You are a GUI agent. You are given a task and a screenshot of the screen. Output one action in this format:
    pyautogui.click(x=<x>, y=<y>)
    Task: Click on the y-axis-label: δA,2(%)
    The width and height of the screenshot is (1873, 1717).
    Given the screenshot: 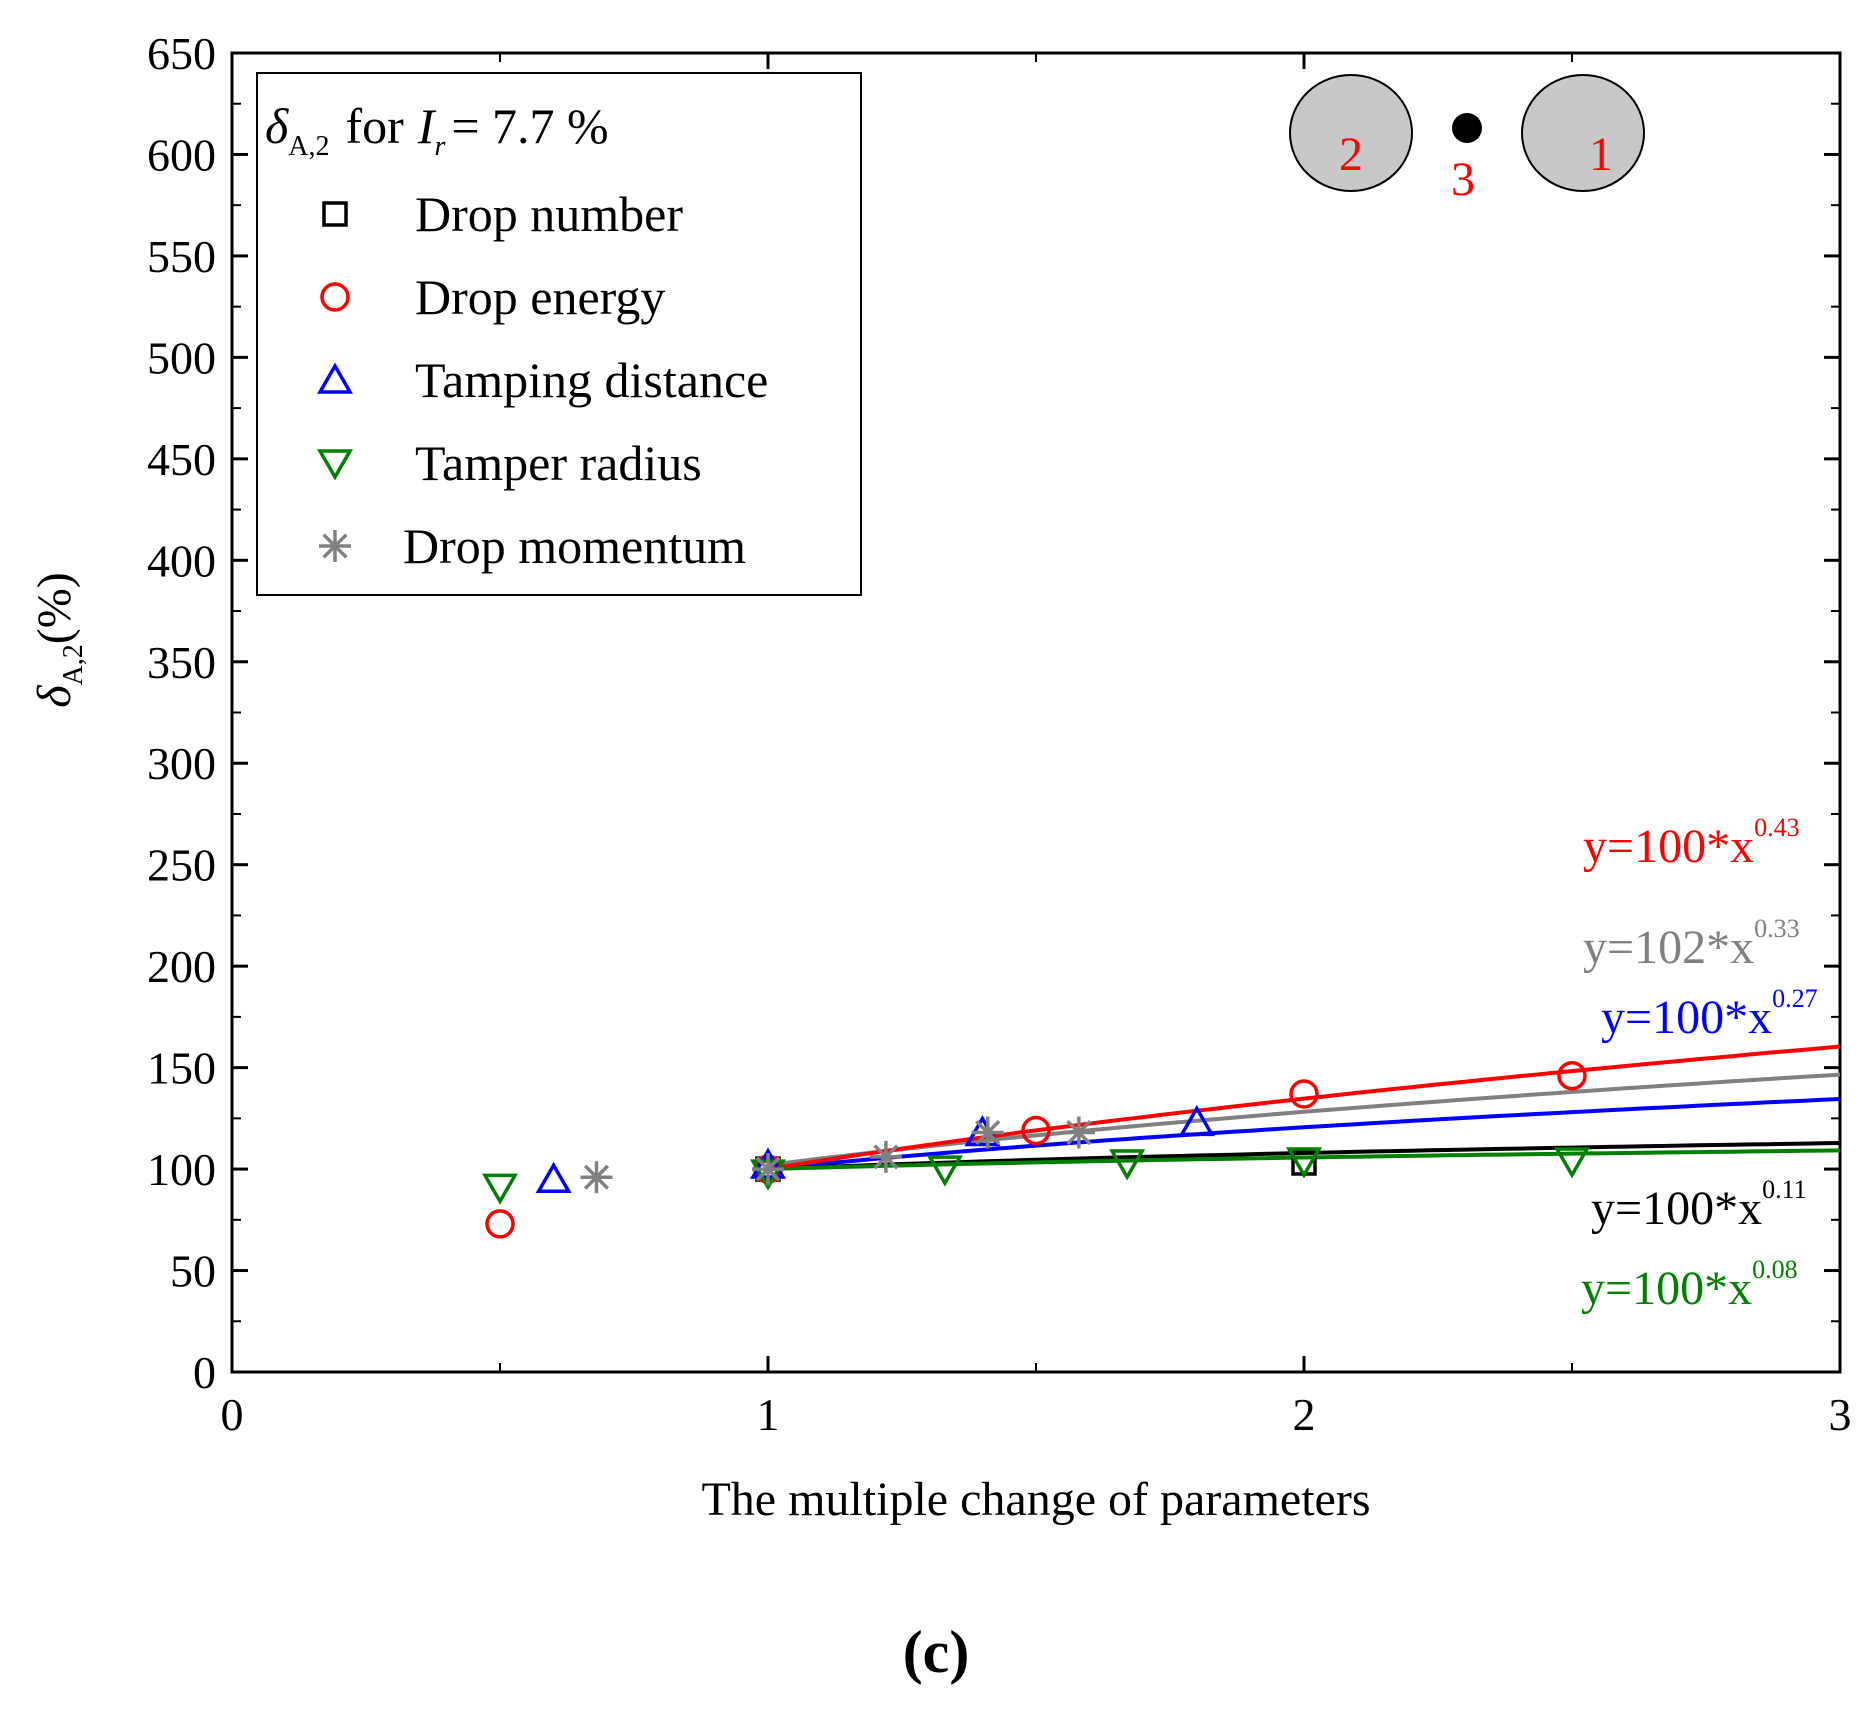 What is the action you would take?
    pyautogui.click(x=58, y=640)
    